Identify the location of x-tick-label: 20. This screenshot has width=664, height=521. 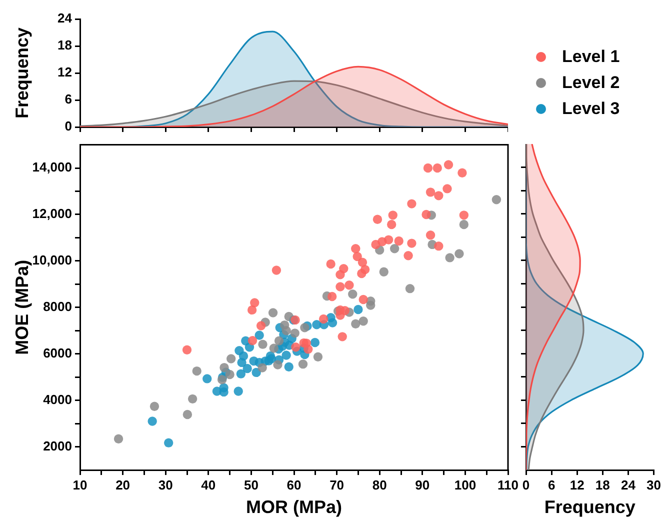
(123, 484).